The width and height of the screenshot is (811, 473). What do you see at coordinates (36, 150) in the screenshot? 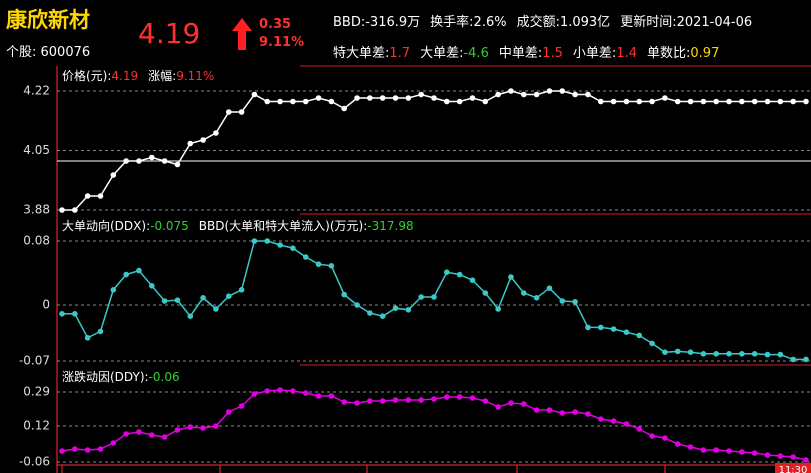
I see `y-tick-label: 4.05` at bounding box center [36, 150].